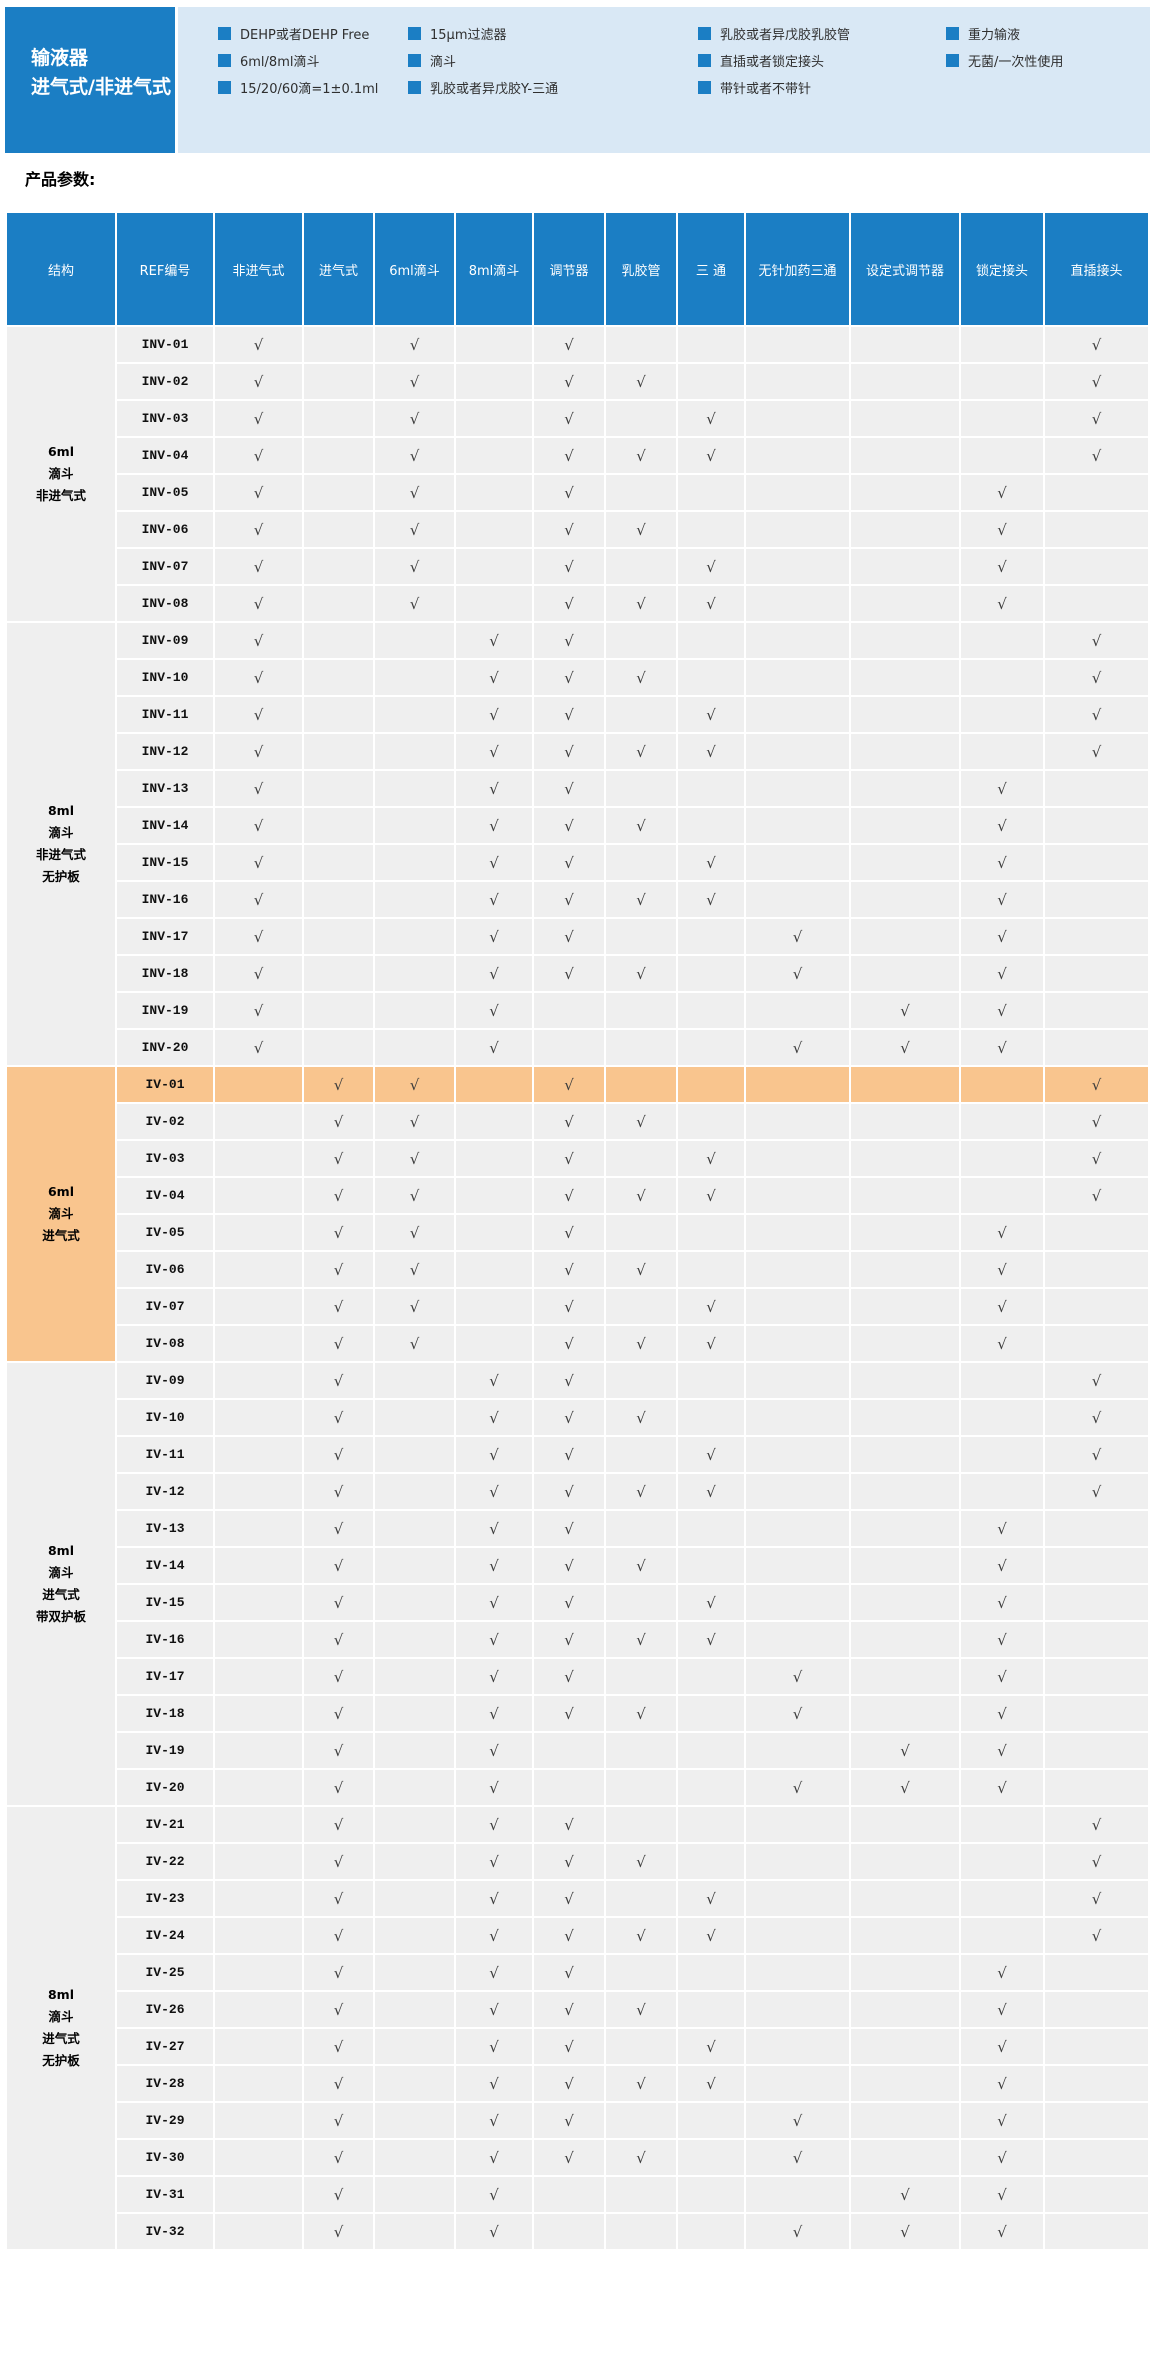 The height and width of the screenshot is (2357, 1150). I want to click on structure-group-label-line: 6ml, so click(60, 1192).